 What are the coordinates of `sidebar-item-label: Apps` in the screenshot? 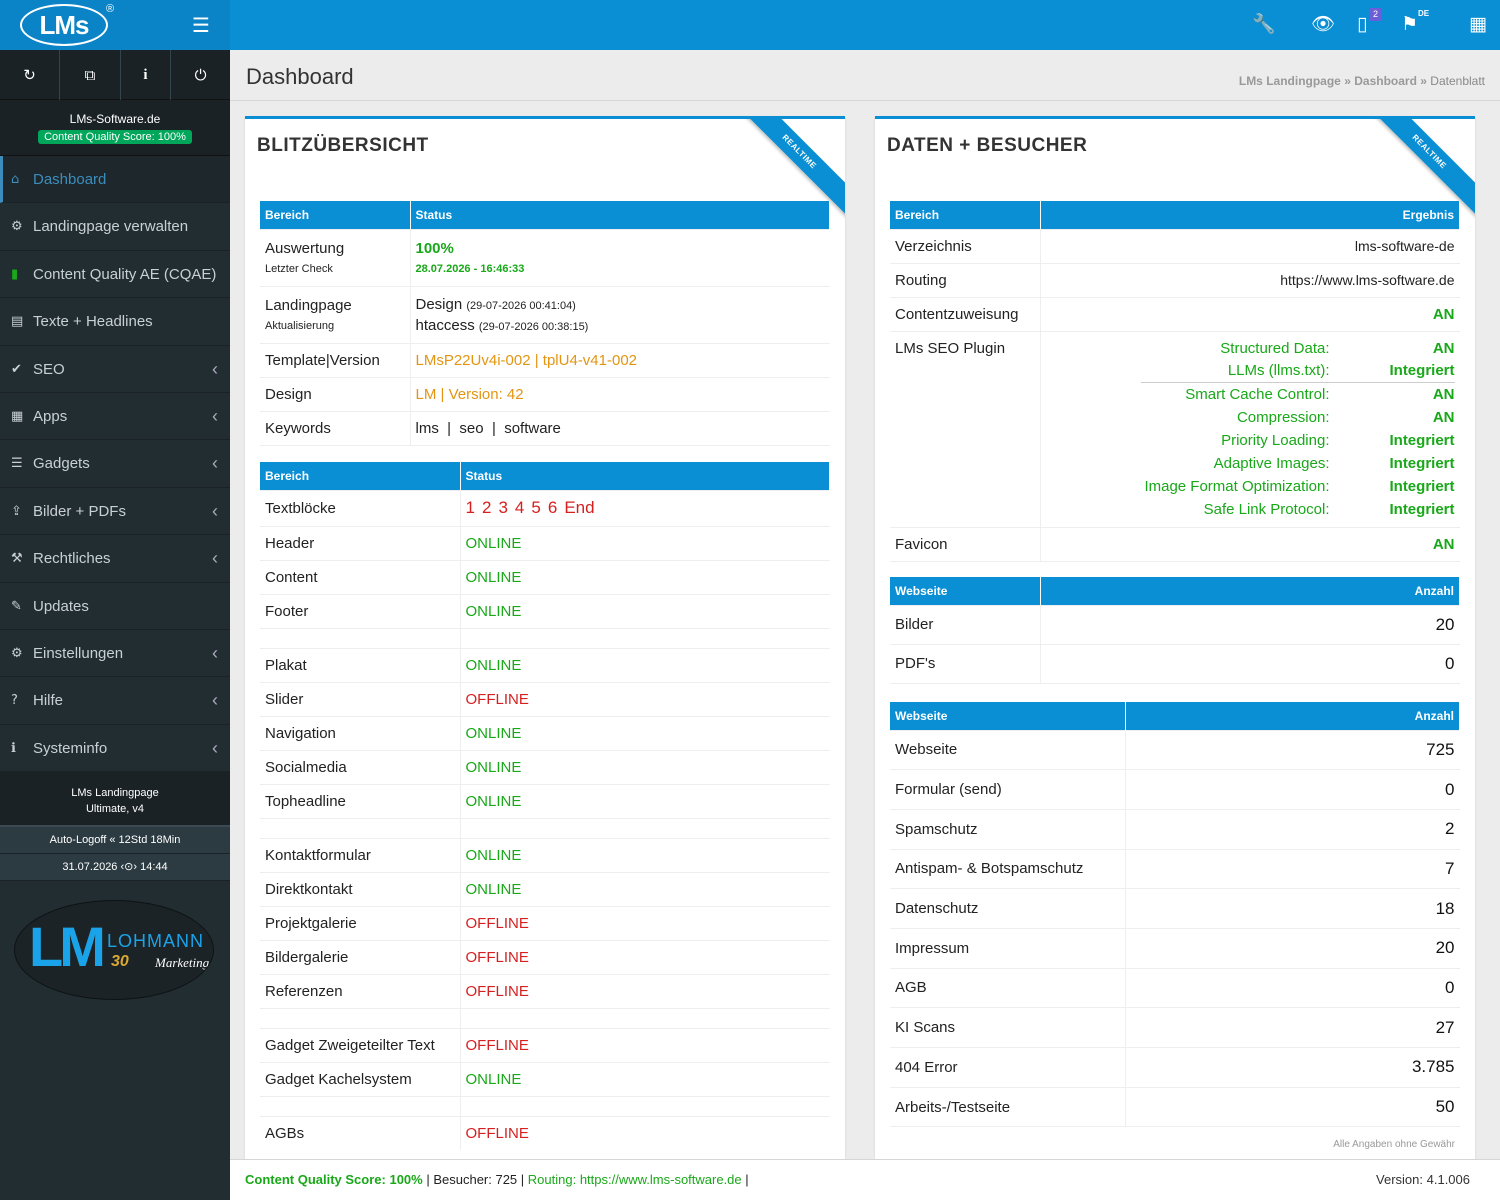 It's located at (50, 416).